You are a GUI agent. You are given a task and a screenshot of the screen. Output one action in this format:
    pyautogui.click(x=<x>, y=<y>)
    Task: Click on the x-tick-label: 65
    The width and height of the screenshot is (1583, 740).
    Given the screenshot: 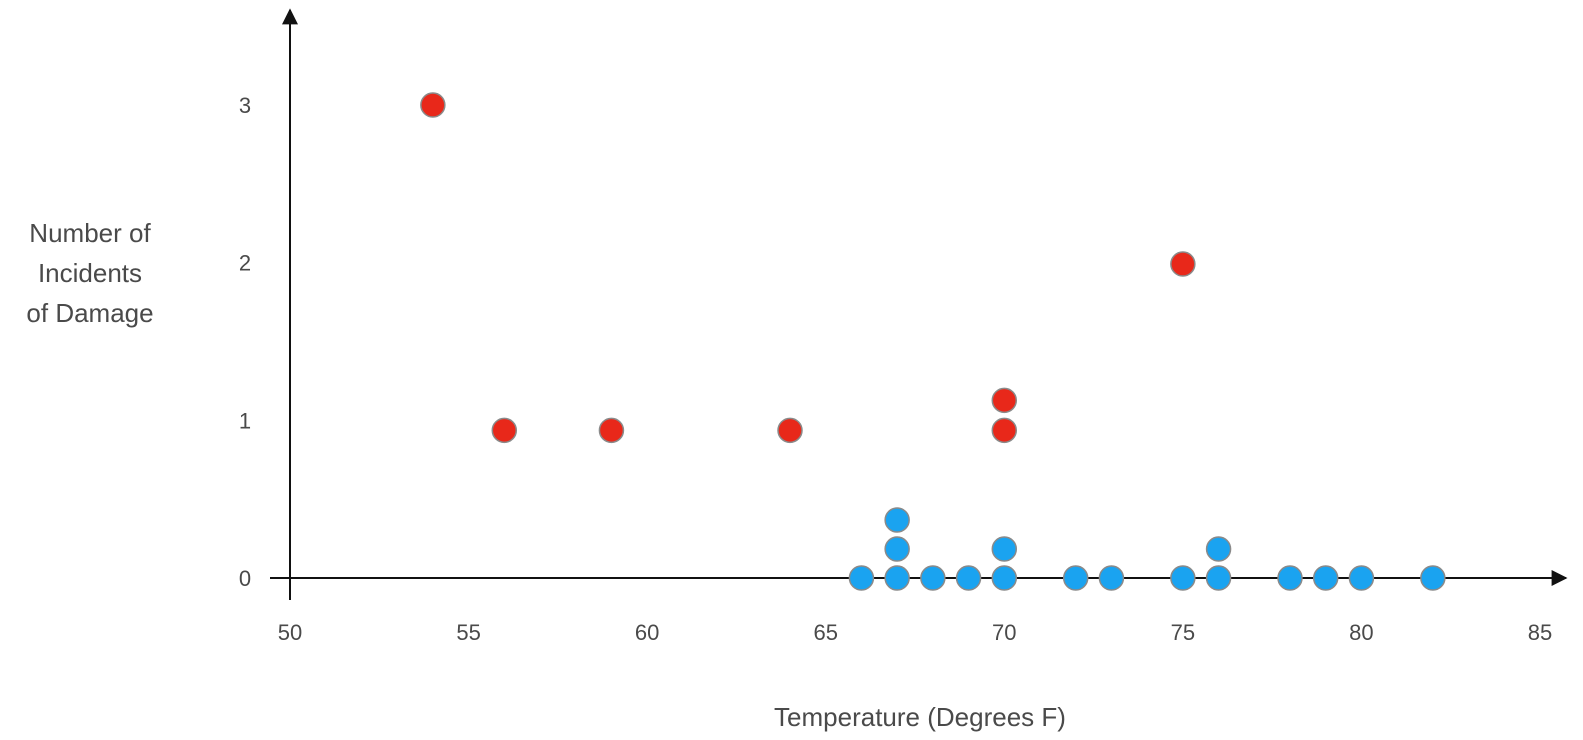 What is the action you would take?
    pyautogui.click(x=825, y=632)
    